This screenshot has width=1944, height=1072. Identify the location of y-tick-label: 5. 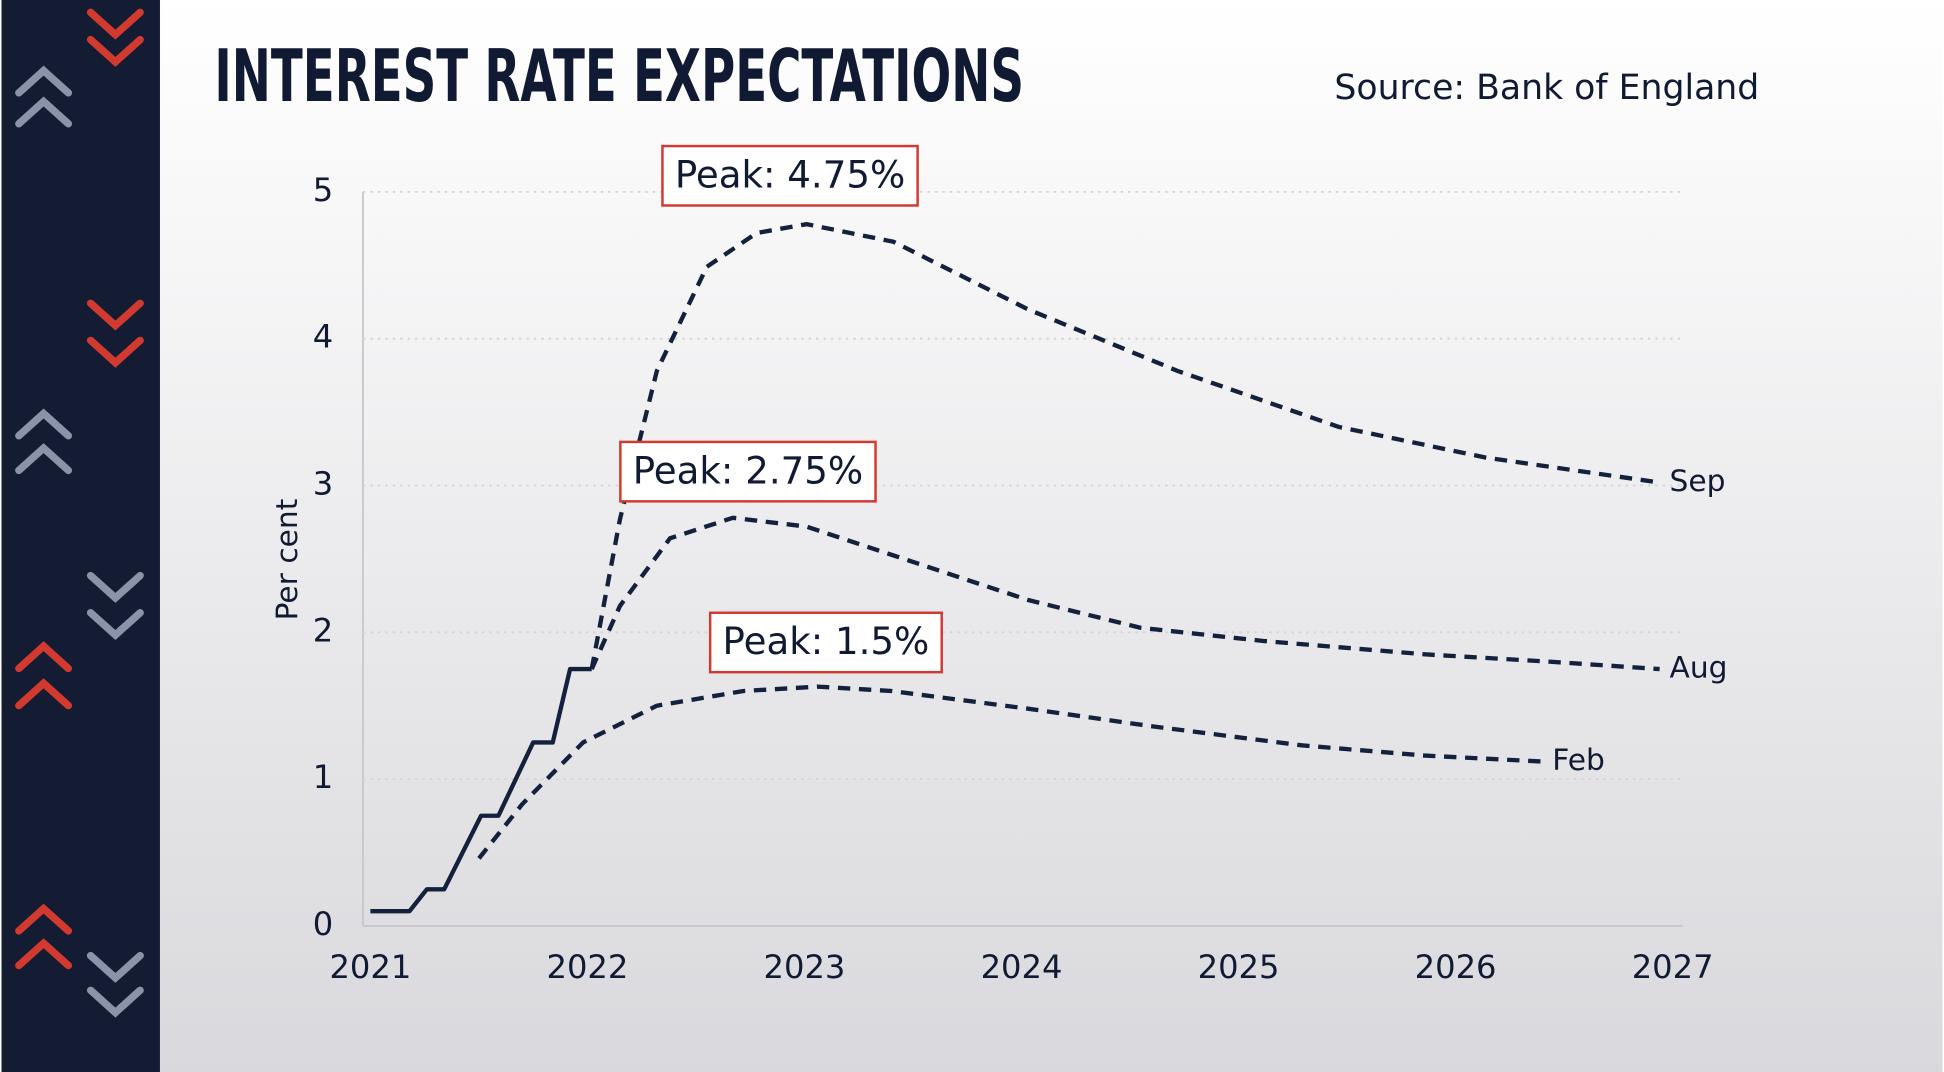
(323, 190).